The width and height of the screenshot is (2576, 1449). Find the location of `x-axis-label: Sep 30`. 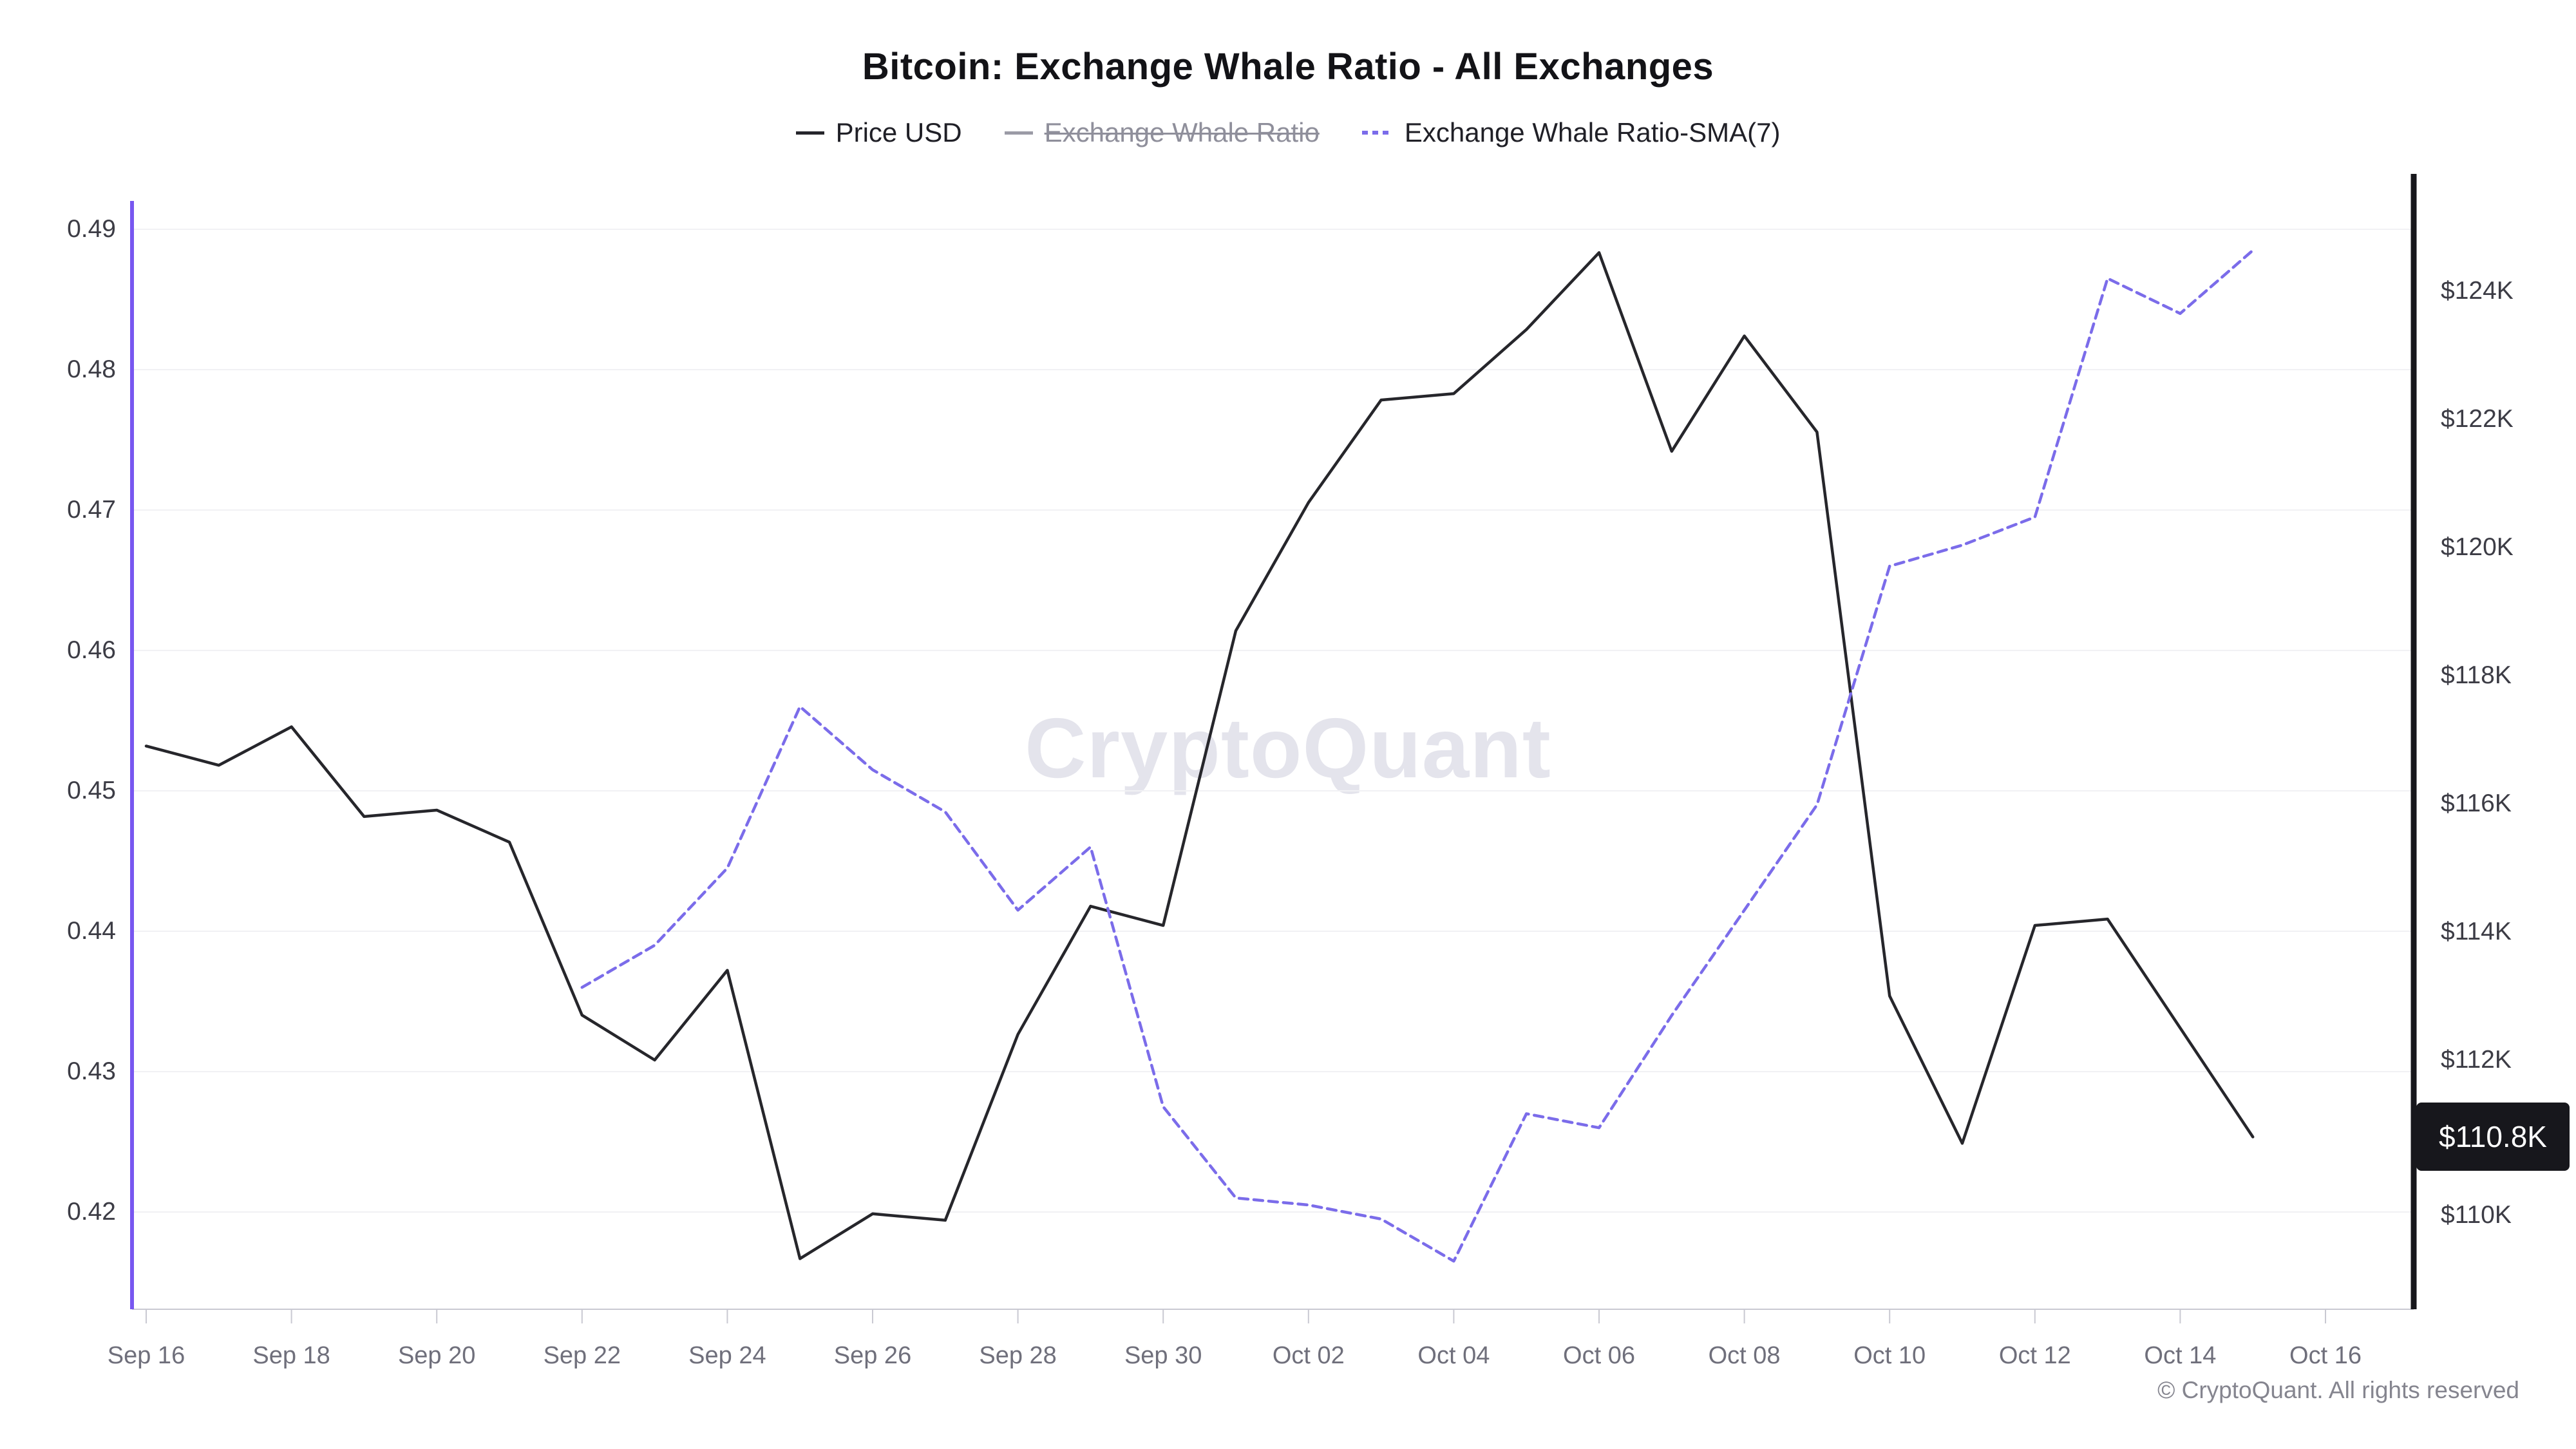

x-axis-label: Sep 30 is located at coordinates (1163, 1355).